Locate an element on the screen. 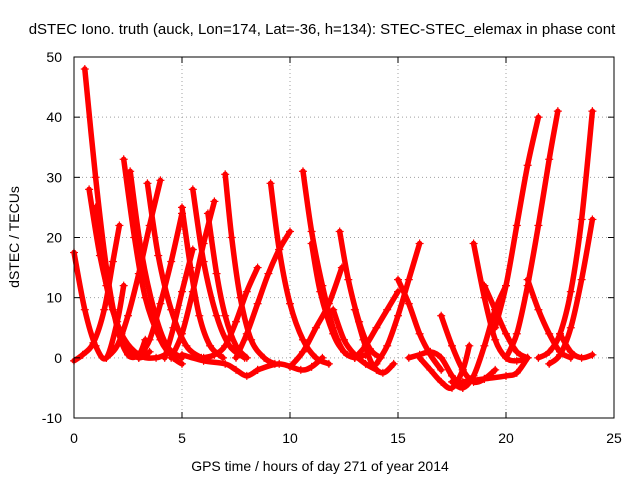  y-tick-label: 50 is located at coordinates (54, 57).